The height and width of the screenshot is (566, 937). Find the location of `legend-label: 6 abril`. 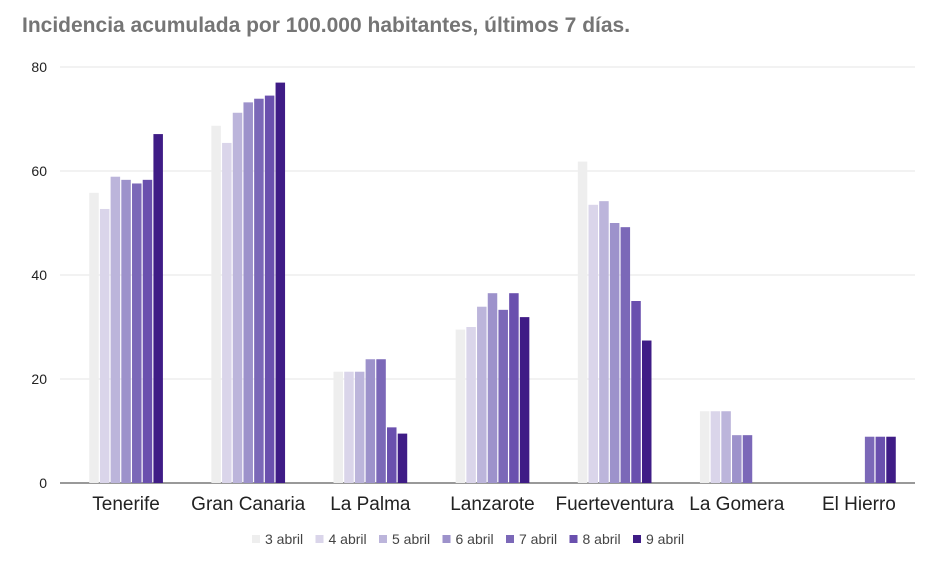

legend-label: 6 abril is located at coordinates (475, 539).